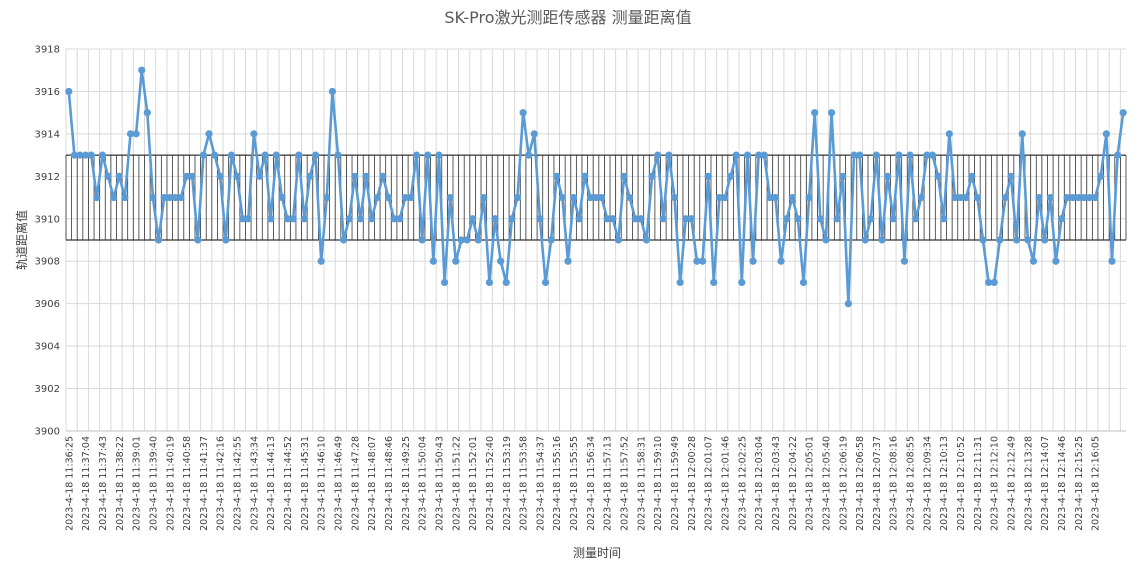 This screenshot has height=582, width=1137. What do you see at coordinates (271, 483) in the screenshot?
I see `x-tick-label: 2023-4-18 11:44:13` at bounding box center [271, 483].